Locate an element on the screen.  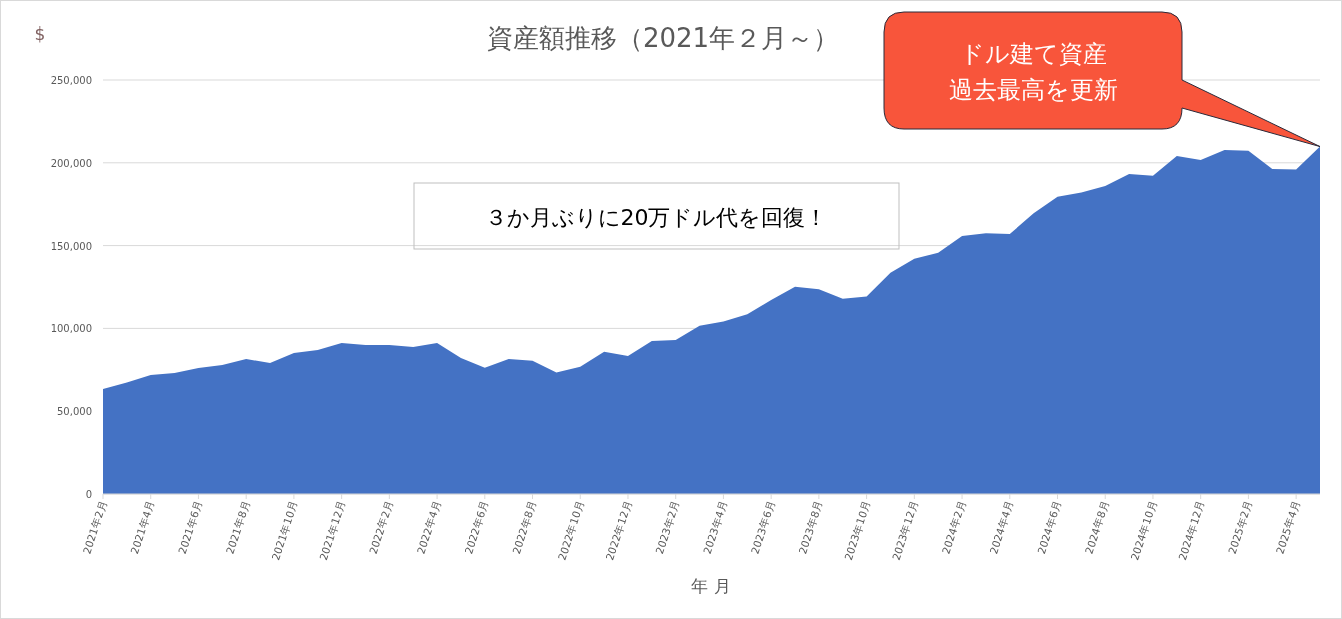
y-tick-label: 200,000 is located at coordinates (71, 163).